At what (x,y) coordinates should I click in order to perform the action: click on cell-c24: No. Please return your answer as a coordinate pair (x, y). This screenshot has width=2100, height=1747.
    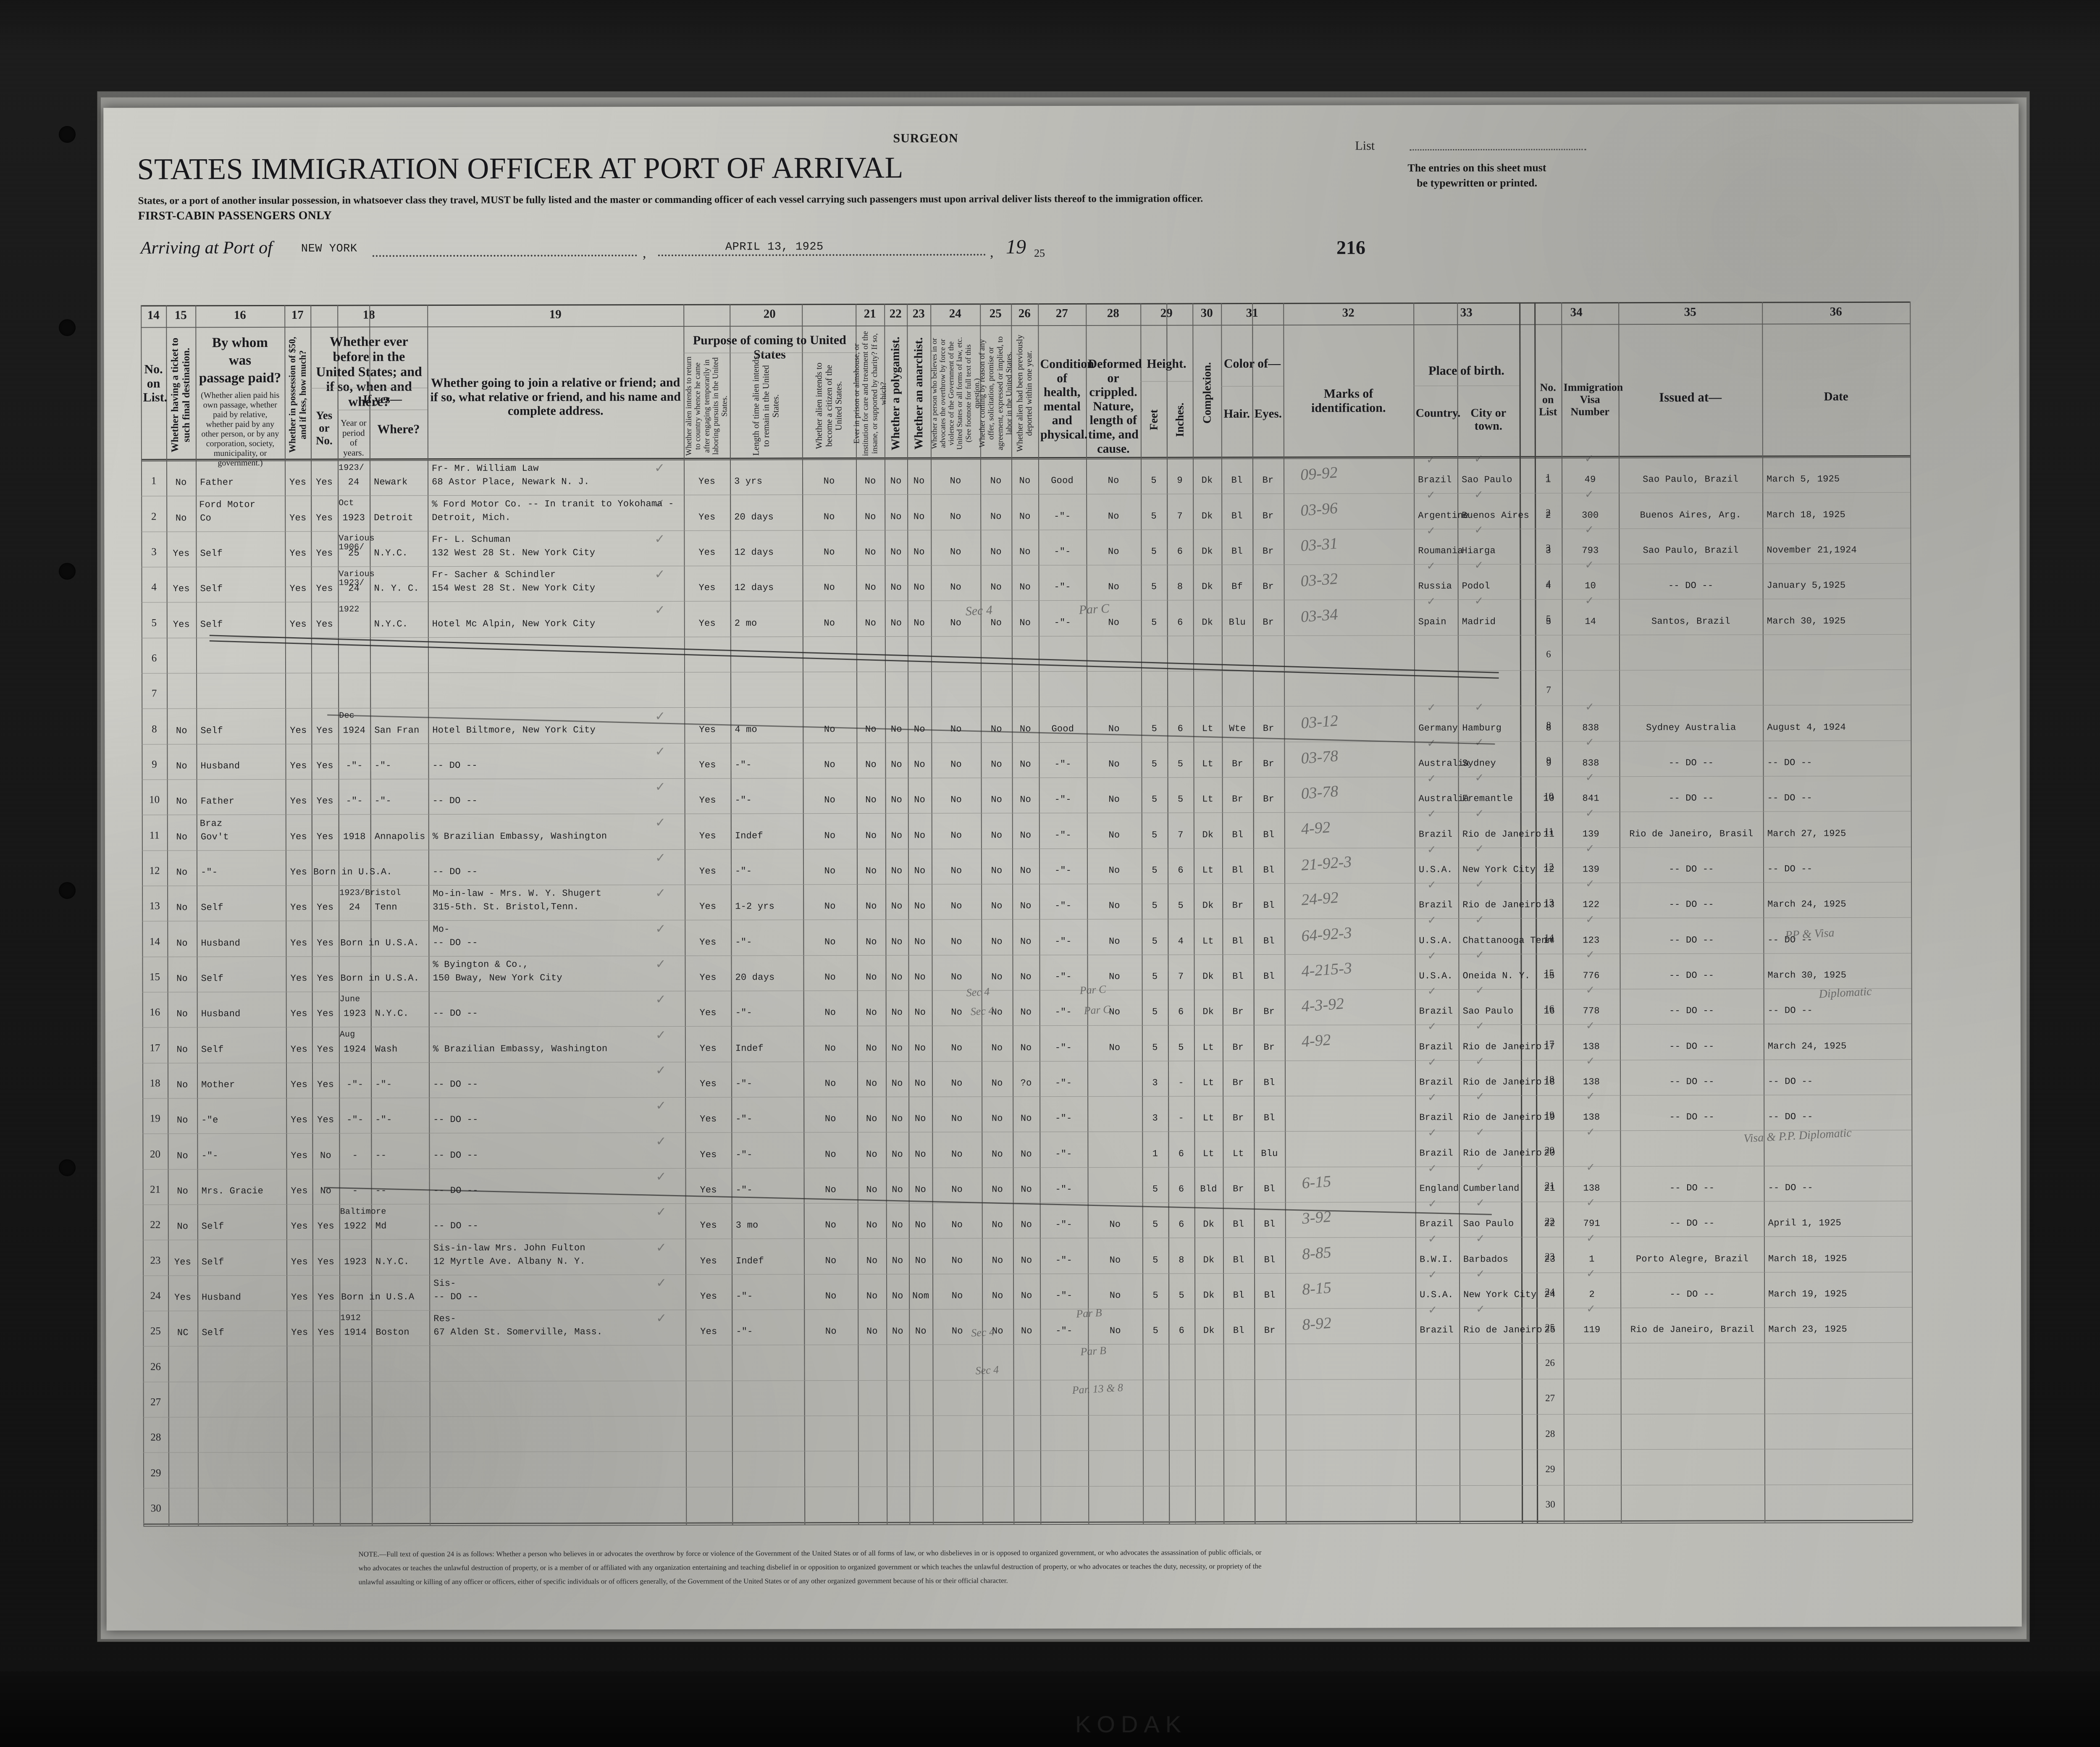
    Looking at the image, I should click on (956, 906).